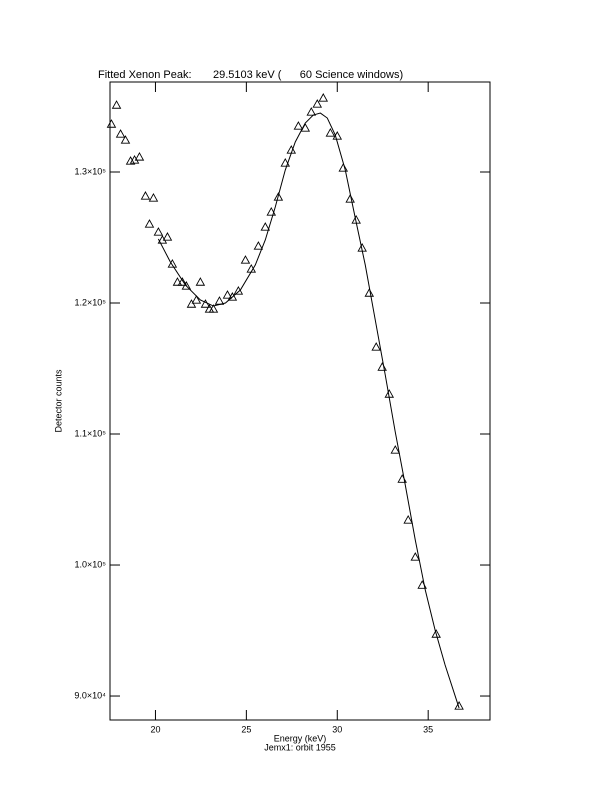 The width and height of the screenshot is (612, 792). What do you see at coordinates (90, 171) in the screenshot?
I see `y-tick-label: 1.3×10⁵` at bounding box center [90, 171].